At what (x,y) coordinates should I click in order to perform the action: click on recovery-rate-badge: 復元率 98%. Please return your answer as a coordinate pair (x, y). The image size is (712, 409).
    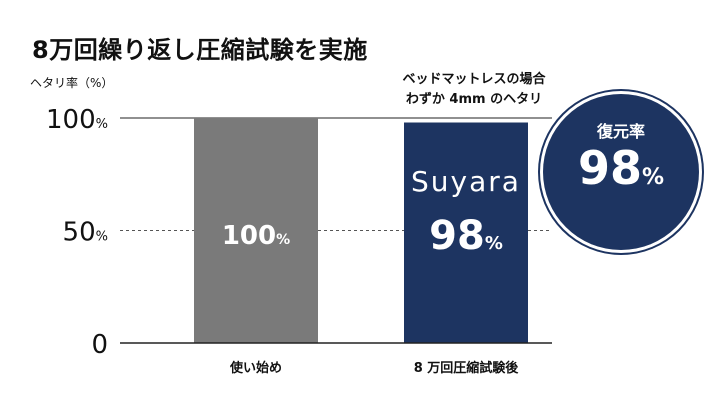
    Looking at the image, I should click on (621, 172).